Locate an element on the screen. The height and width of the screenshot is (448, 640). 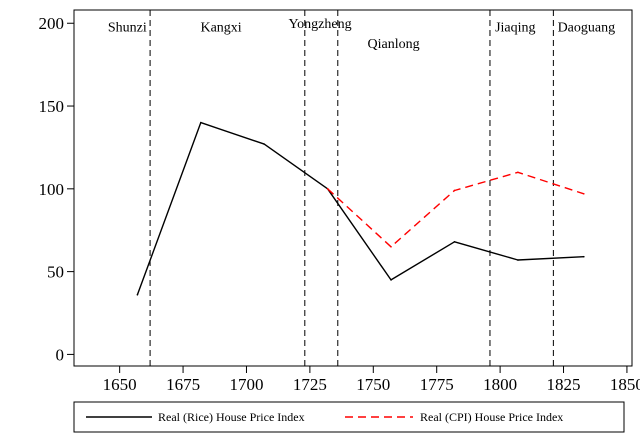
reign-label-jiaqing: Jiaqing is located at coordinates (515, 28).